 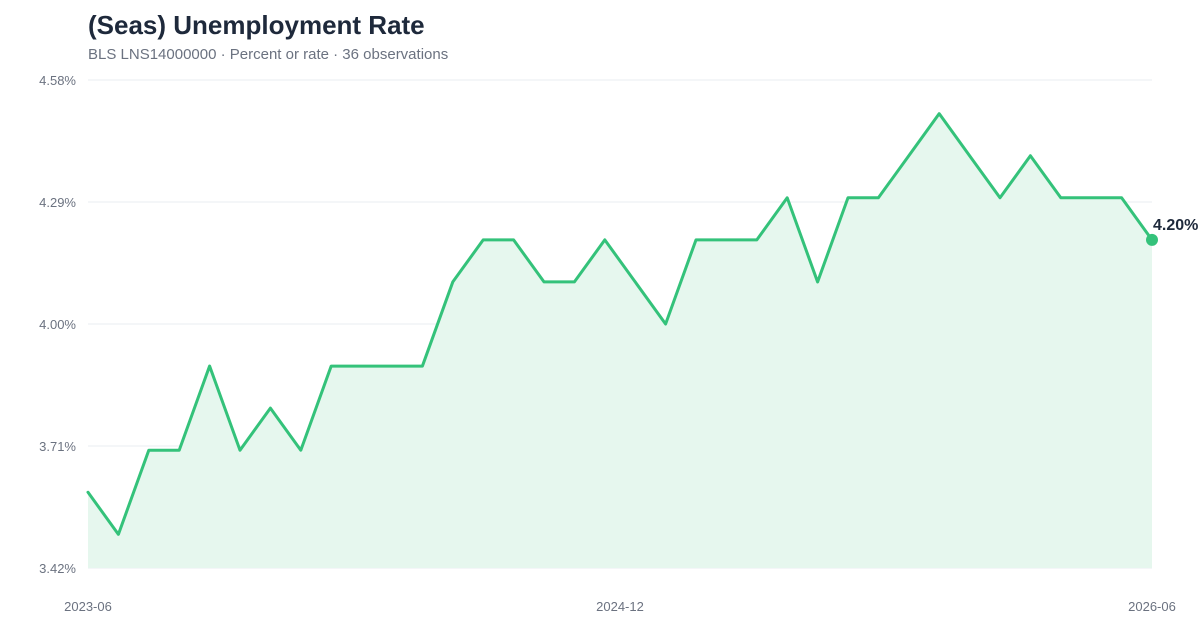 I want to click on x-tick-label: 2023-06, so click(x=88, y=606).